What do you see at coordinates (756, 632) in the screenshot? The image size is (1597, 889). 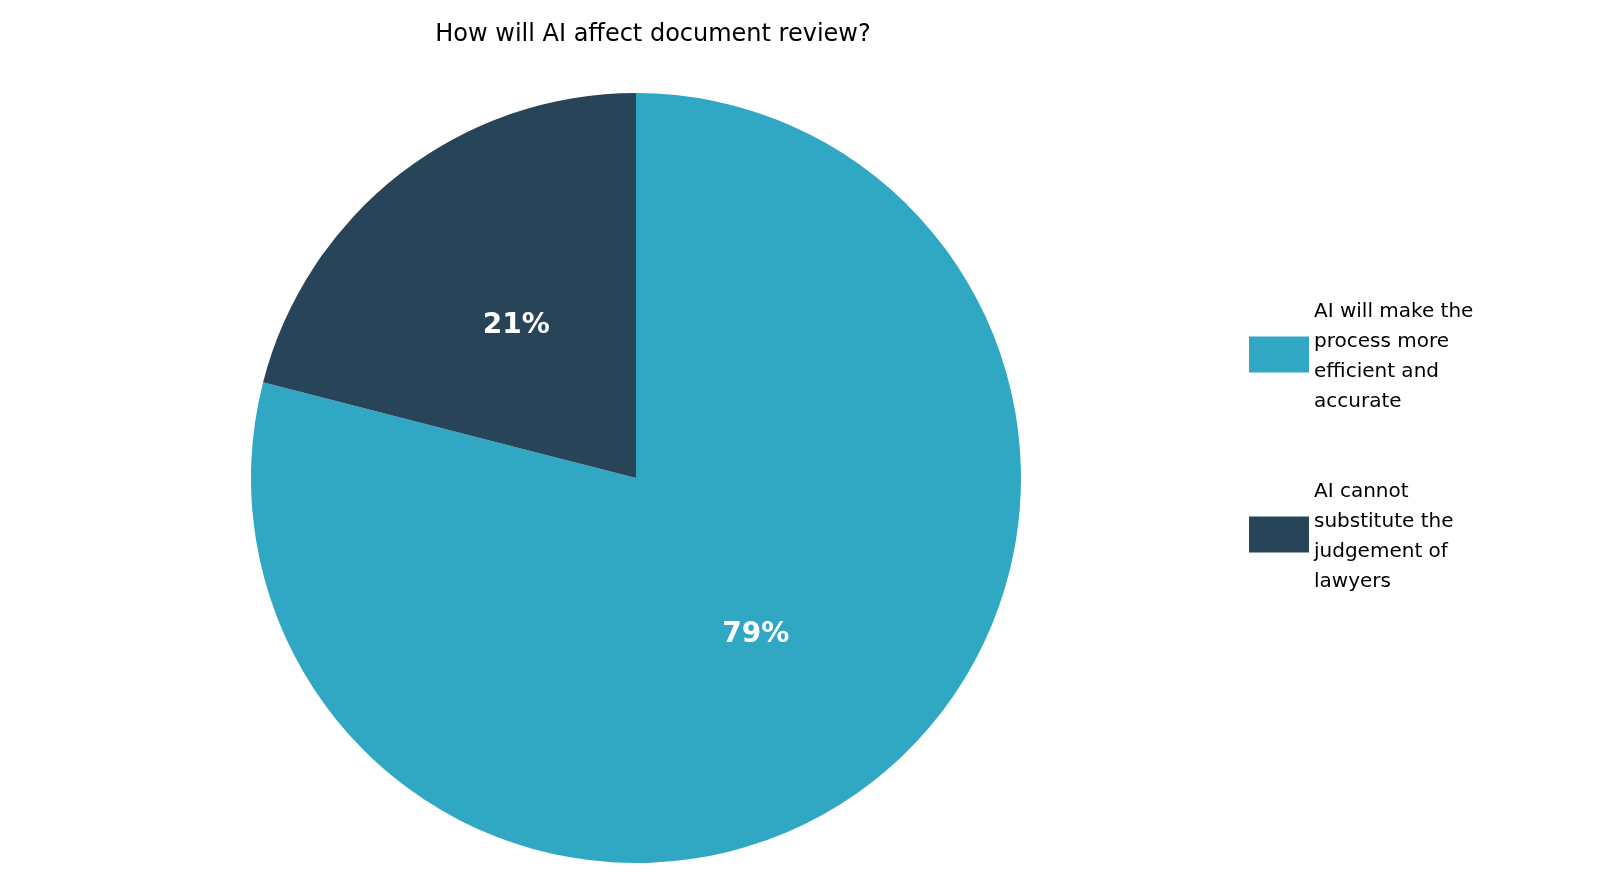 I see `data-label: 79%` at bounding box center [756, 632].